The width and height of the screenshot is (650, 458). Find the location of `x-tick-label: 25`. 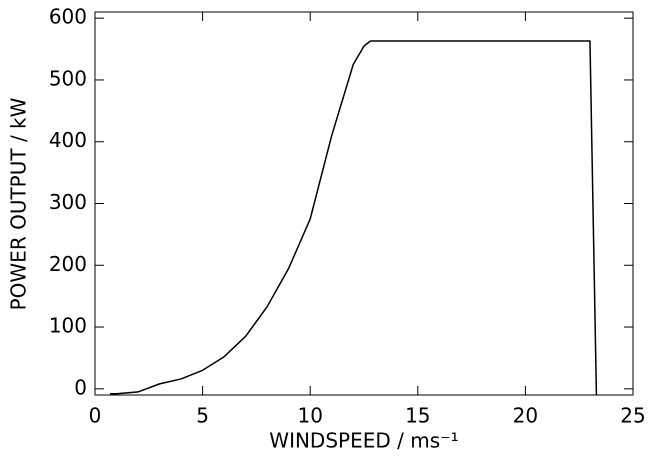

x-tick-label: 25 is located at coordinates (632, 416).